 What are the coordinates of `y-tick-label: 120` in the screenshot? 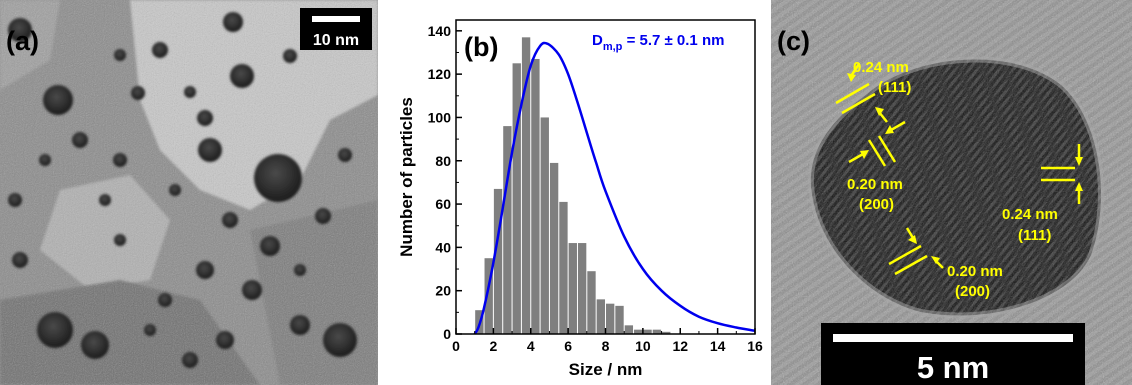 It's located at (440, 74).